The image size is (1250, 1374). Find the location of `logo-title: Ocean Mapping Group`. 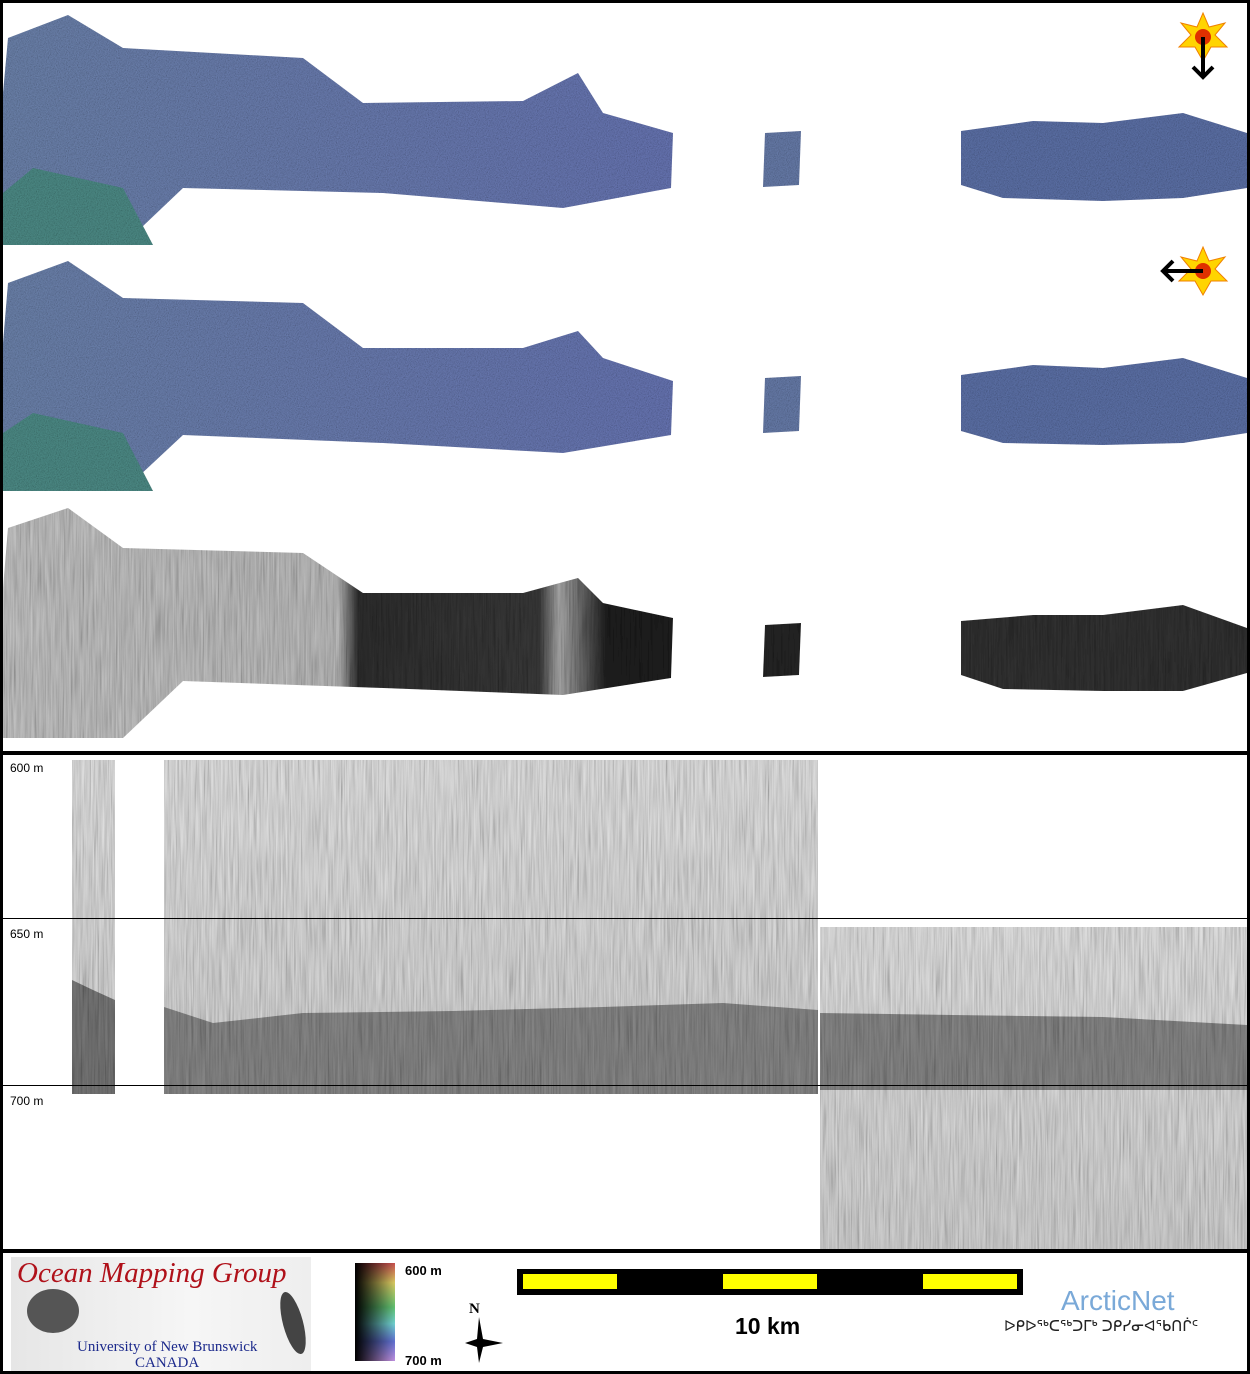

logo-title: Ocean Mapping Group is located at coordinates (152, 1273).